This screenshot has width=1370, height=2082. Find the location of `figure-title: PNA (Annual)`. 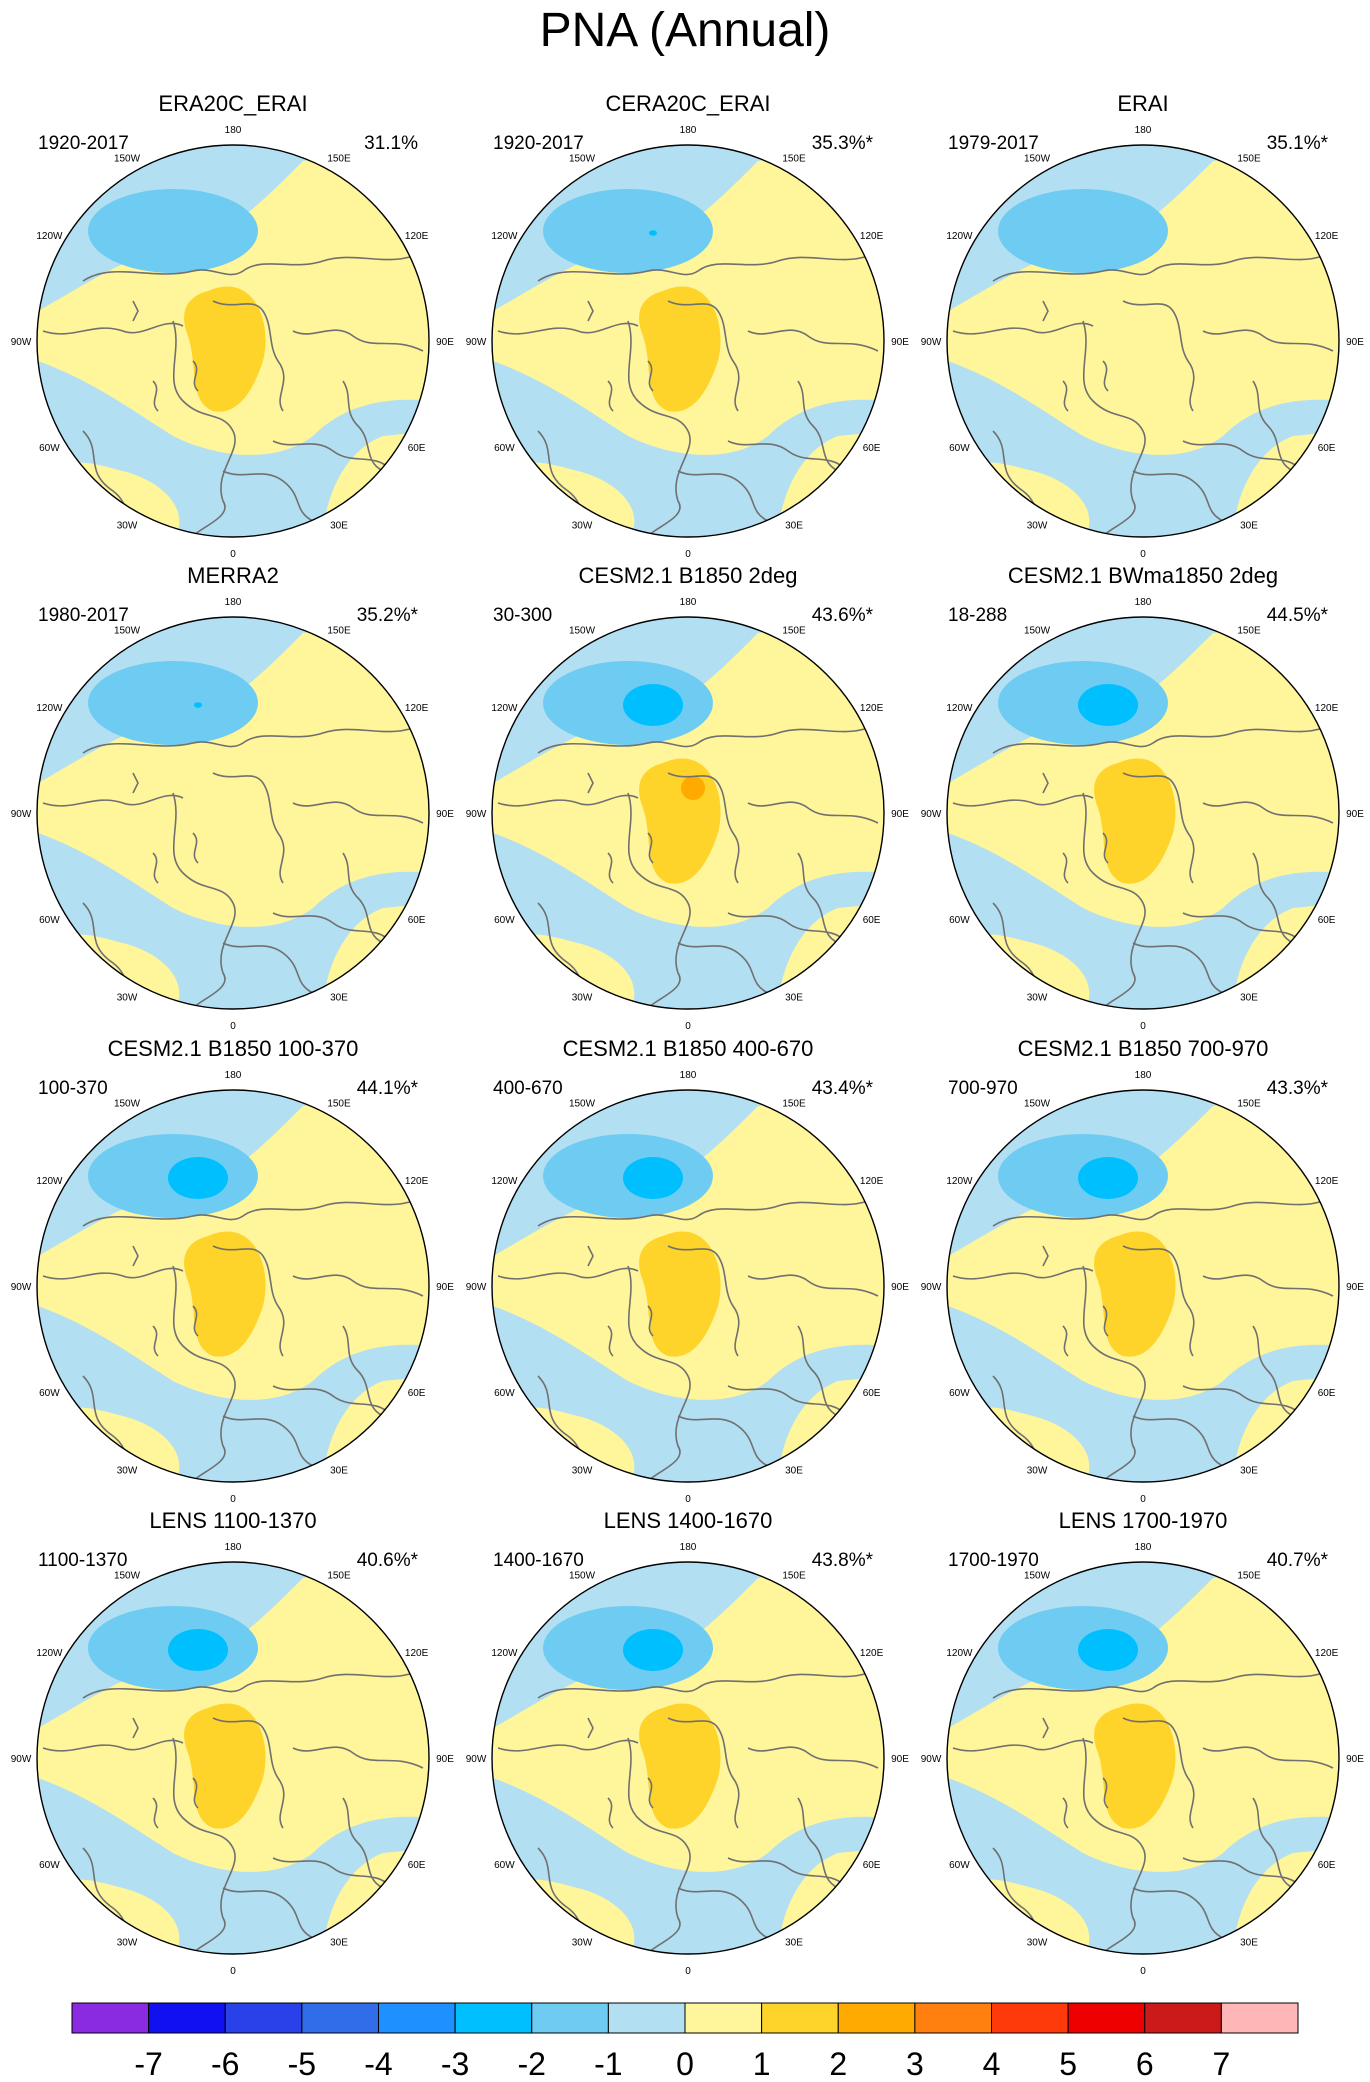

figure-title: PNA (Annual) is located at coordinates (685, 30).